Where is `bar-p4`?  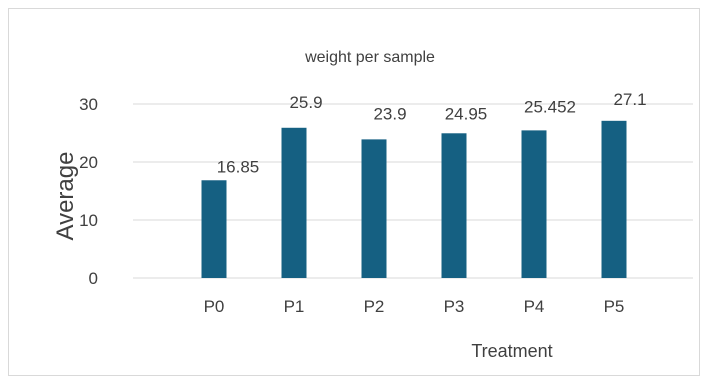 bar-p4 is located at coordinates (534, 204).